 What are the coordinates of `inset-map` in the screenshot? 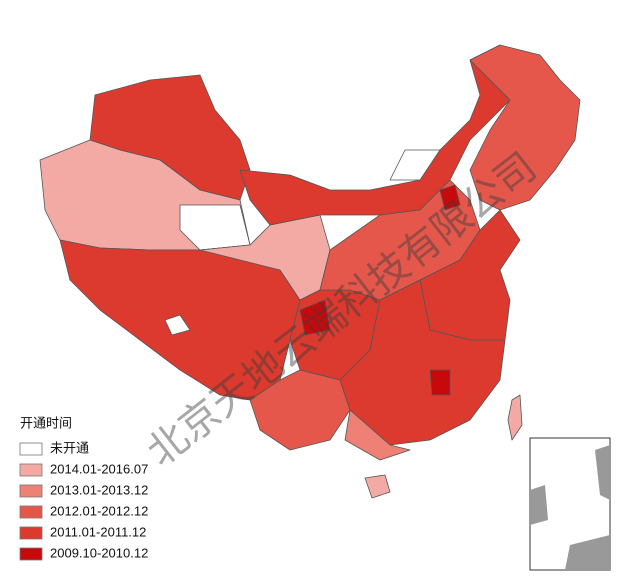 It's located at (570, 504).